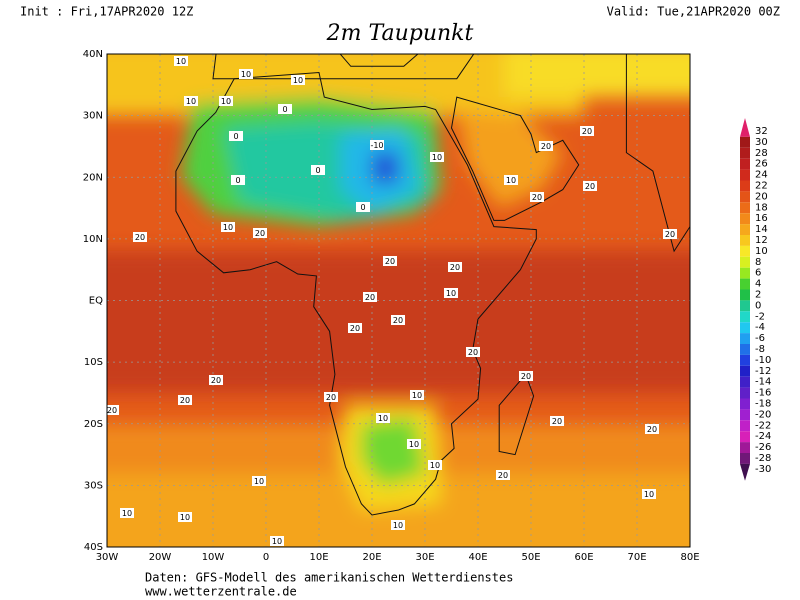 The width and height of the screenshot is (800, 600). Describe the element at coordinates (761, 131) in the screenshot. I see `colorbar-label: 32` at that location.